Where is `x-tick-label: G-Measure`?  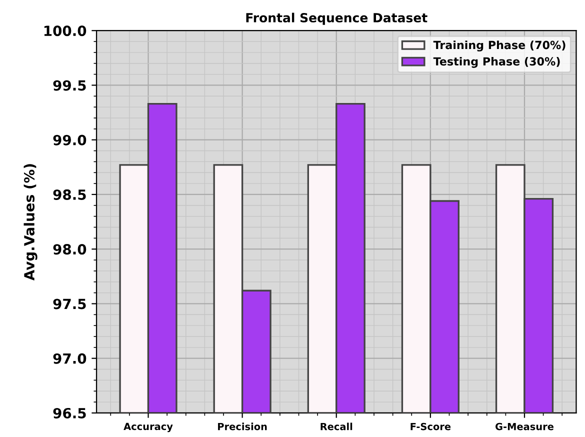 x-tick-label: G-Measure is located at coordinates (525, 426).